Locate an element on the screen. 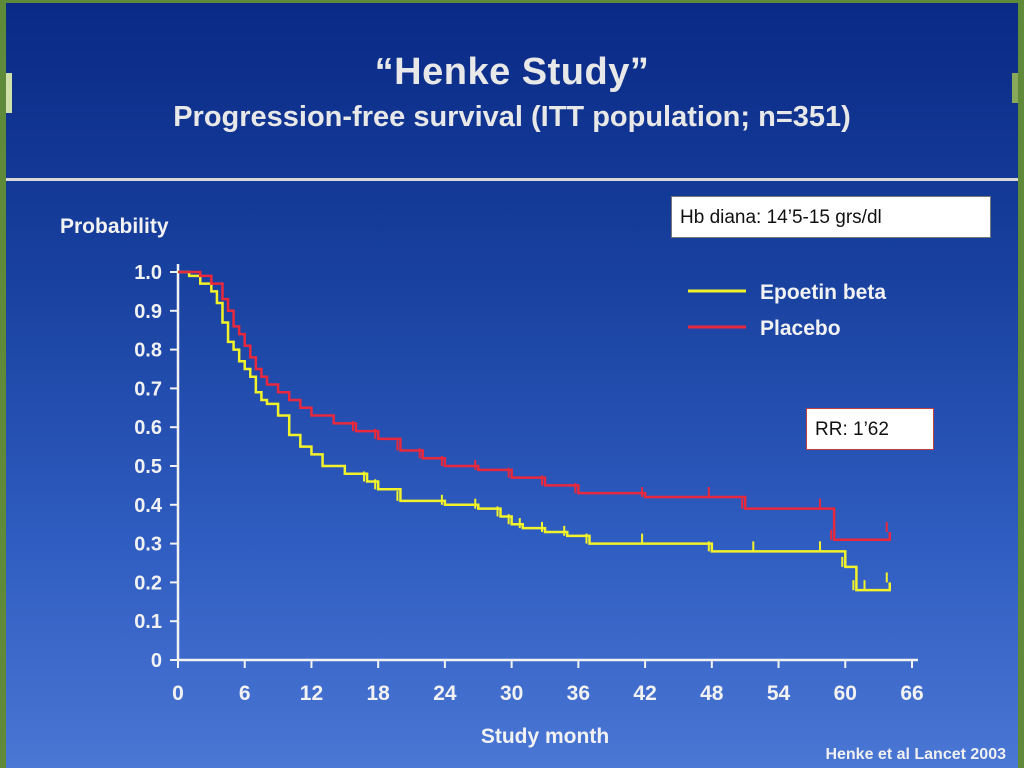 The image size is (1024, 768). citation: Henke et al Lancet 2003 is located at coordinates (915, 754).